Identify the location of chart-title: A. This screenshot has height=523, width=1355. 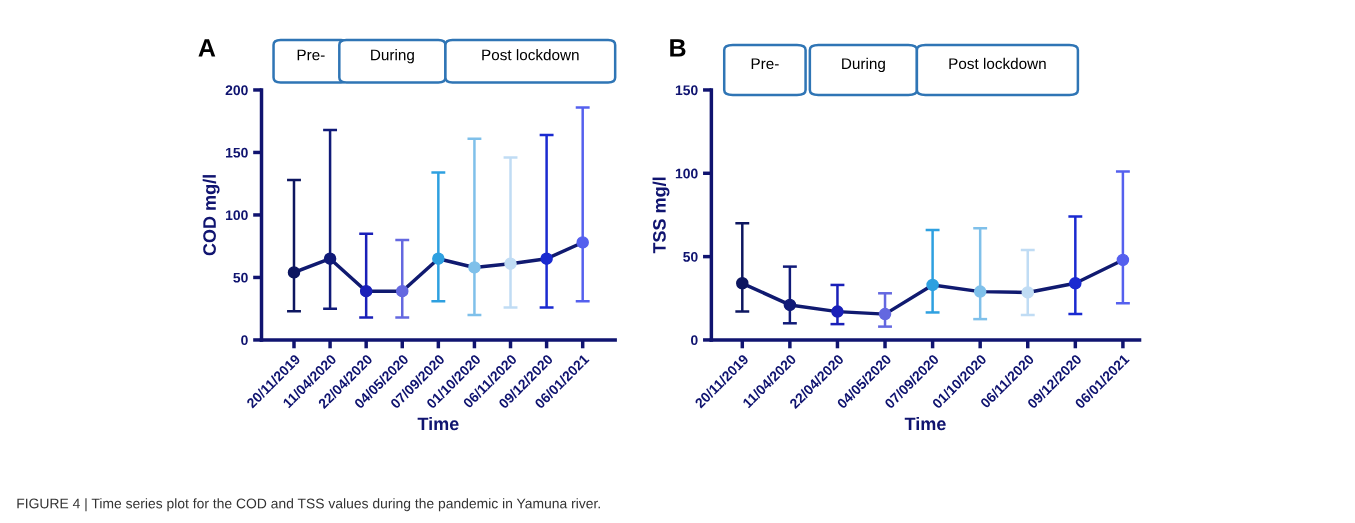
(207, 48).